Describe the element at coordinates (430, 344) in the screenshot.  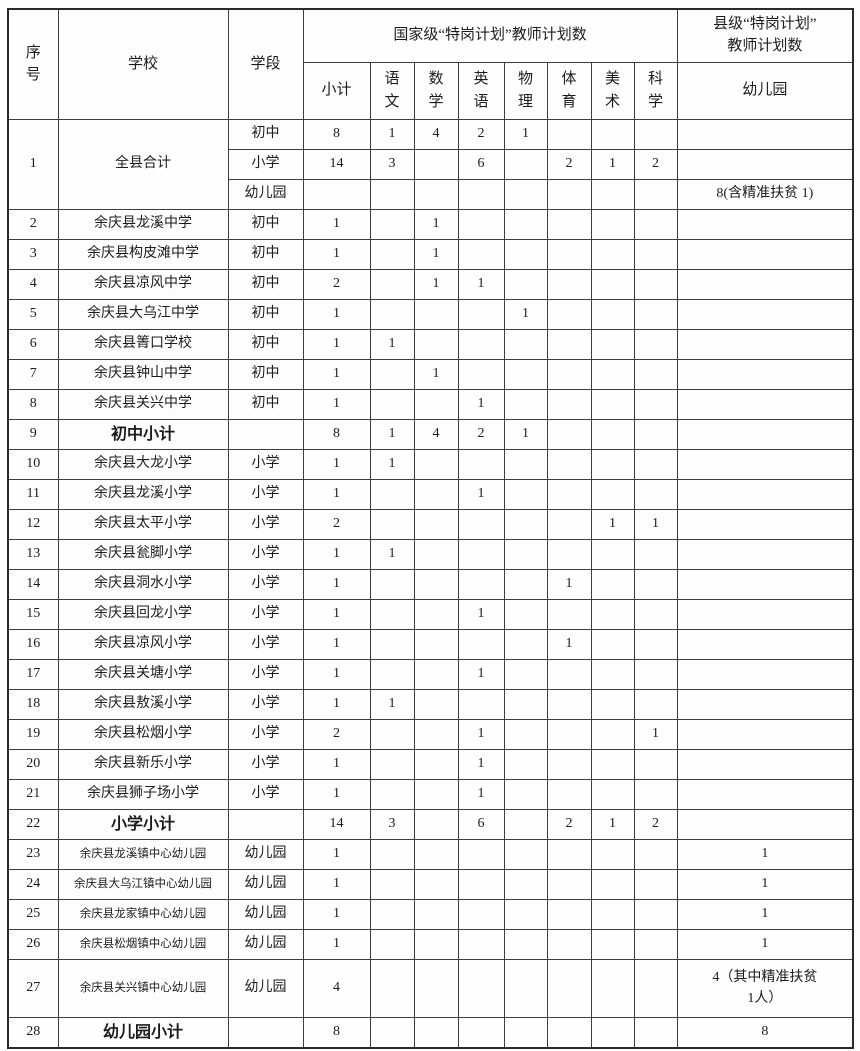
I see `table-row: 6 余庆县箐口学校 初中 1 1` at that location.